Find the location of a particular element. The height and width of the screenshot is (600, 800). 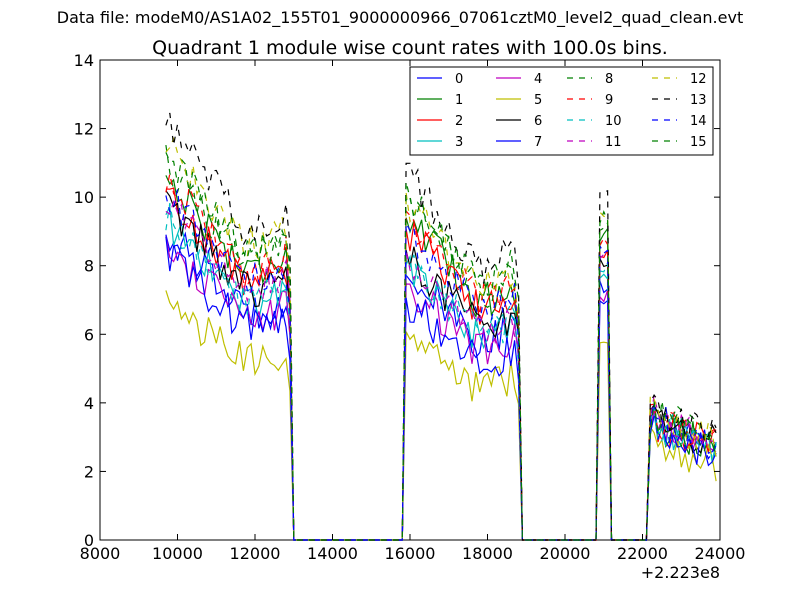

legend-label-9: 9 is located at coordinates (609, 100).